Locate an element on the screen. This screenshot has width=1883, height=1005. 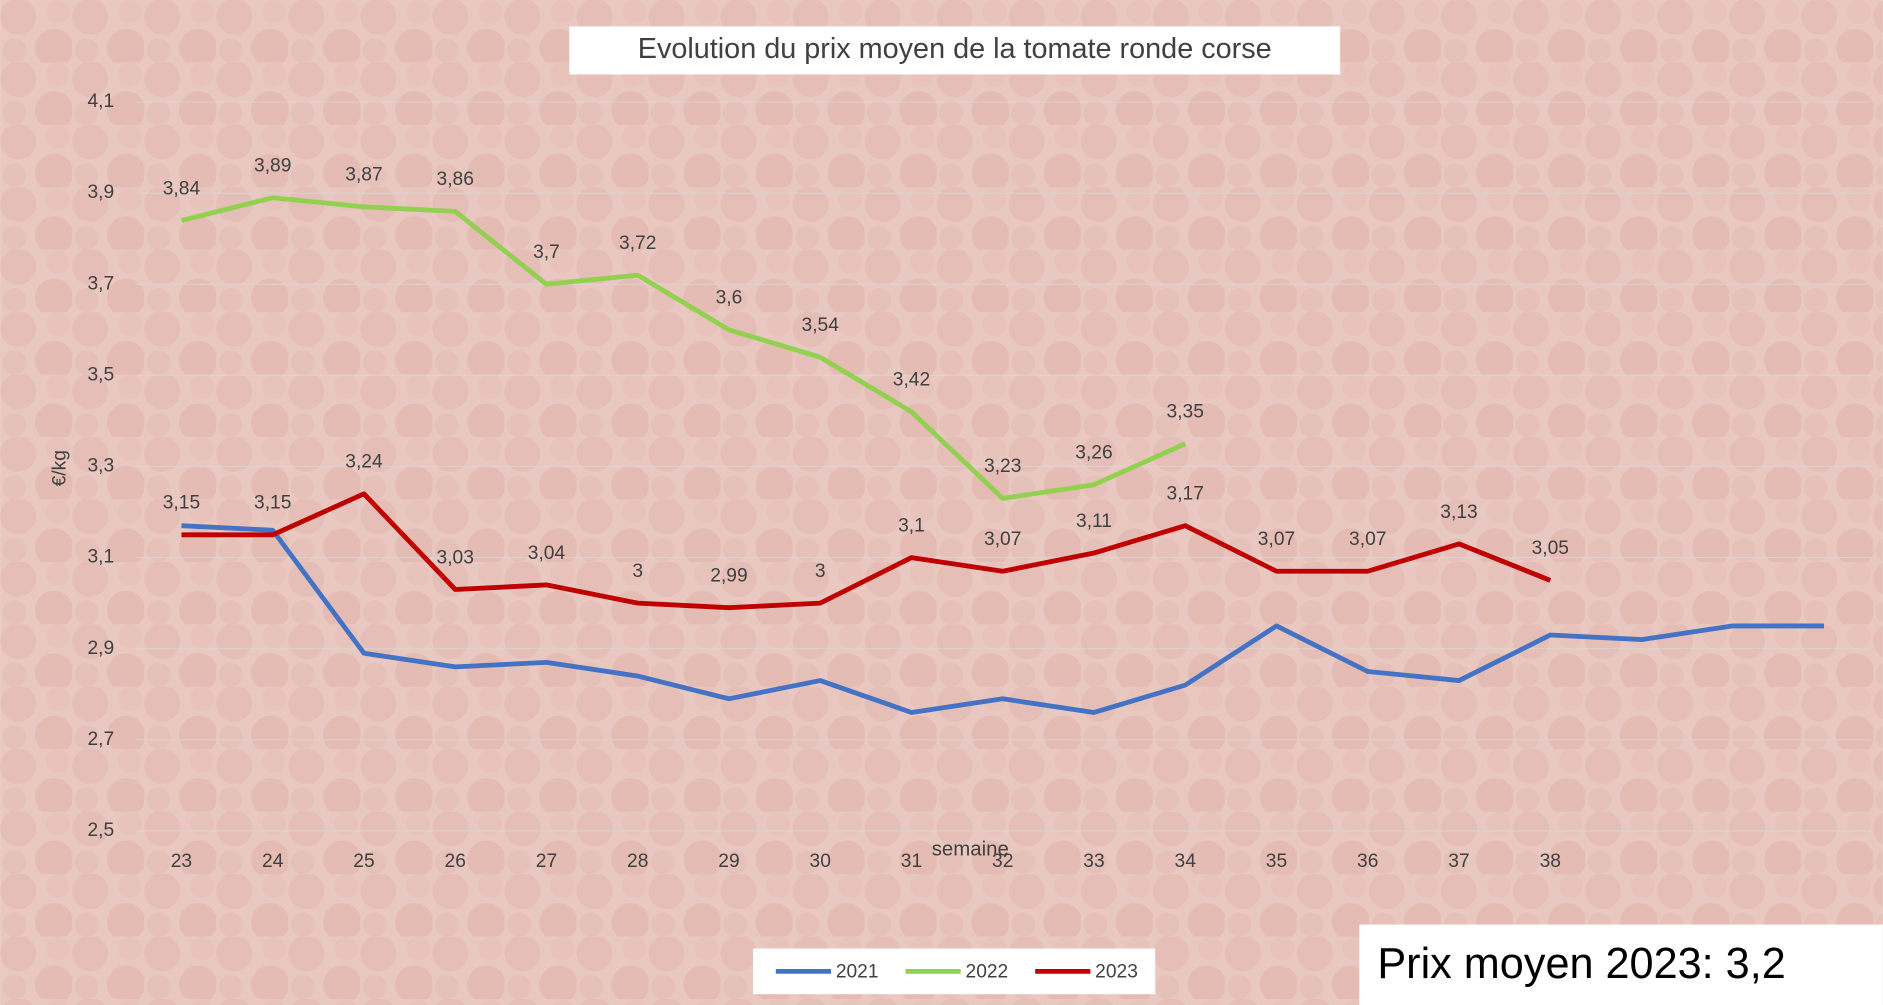
title-box is located at coordinates (955, 50).